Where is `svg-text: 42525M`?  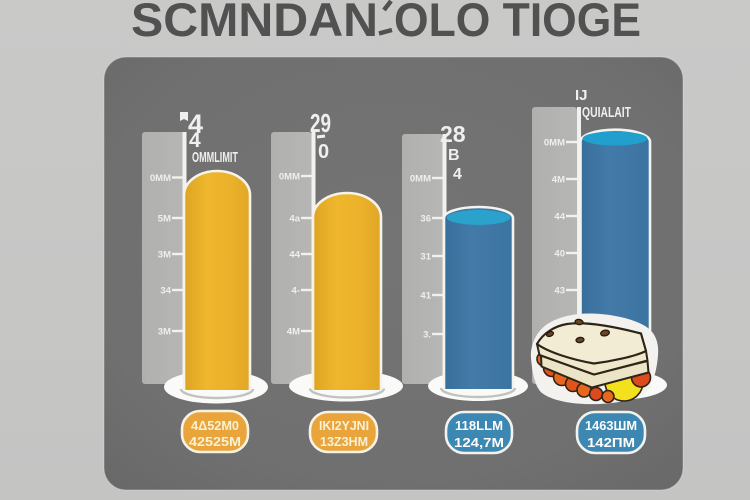
svg-text: 42525M is located at coordinates (215, 441).